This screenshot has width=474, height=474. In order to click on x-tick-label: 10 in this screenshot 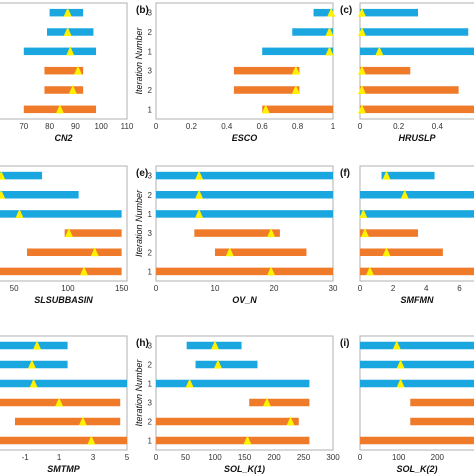, I will do `click(215, 288)`.